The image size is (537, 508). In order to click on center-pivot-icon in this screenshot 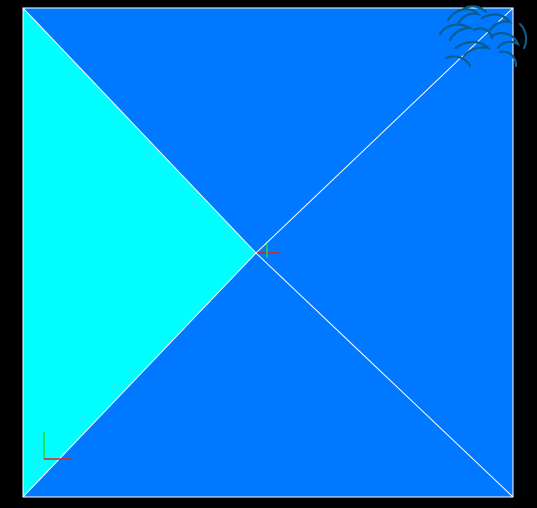, I will do `click(268, 251)`.